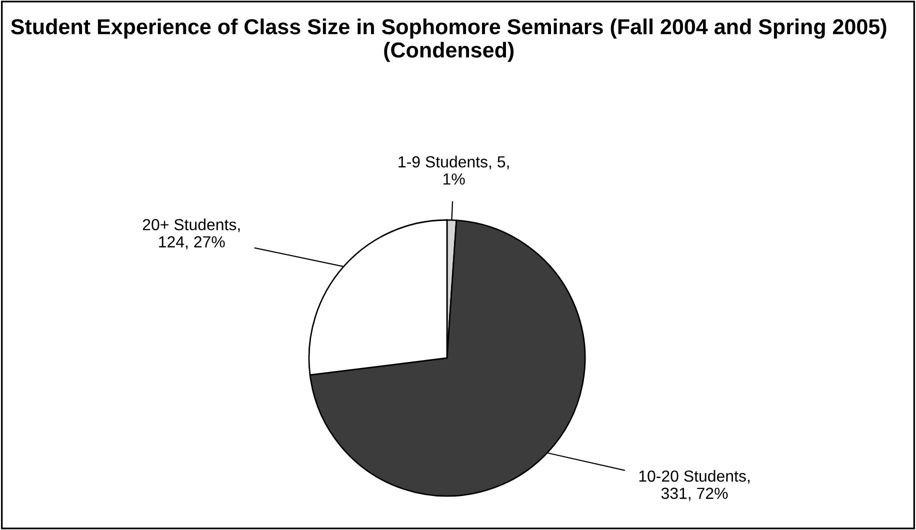 The height and width of the screenshot is (530, 916). Describe the element at coordinates (191, 234) in the screenshot. I see `slice-label: 20+ Students, 124, 27%` at that location.